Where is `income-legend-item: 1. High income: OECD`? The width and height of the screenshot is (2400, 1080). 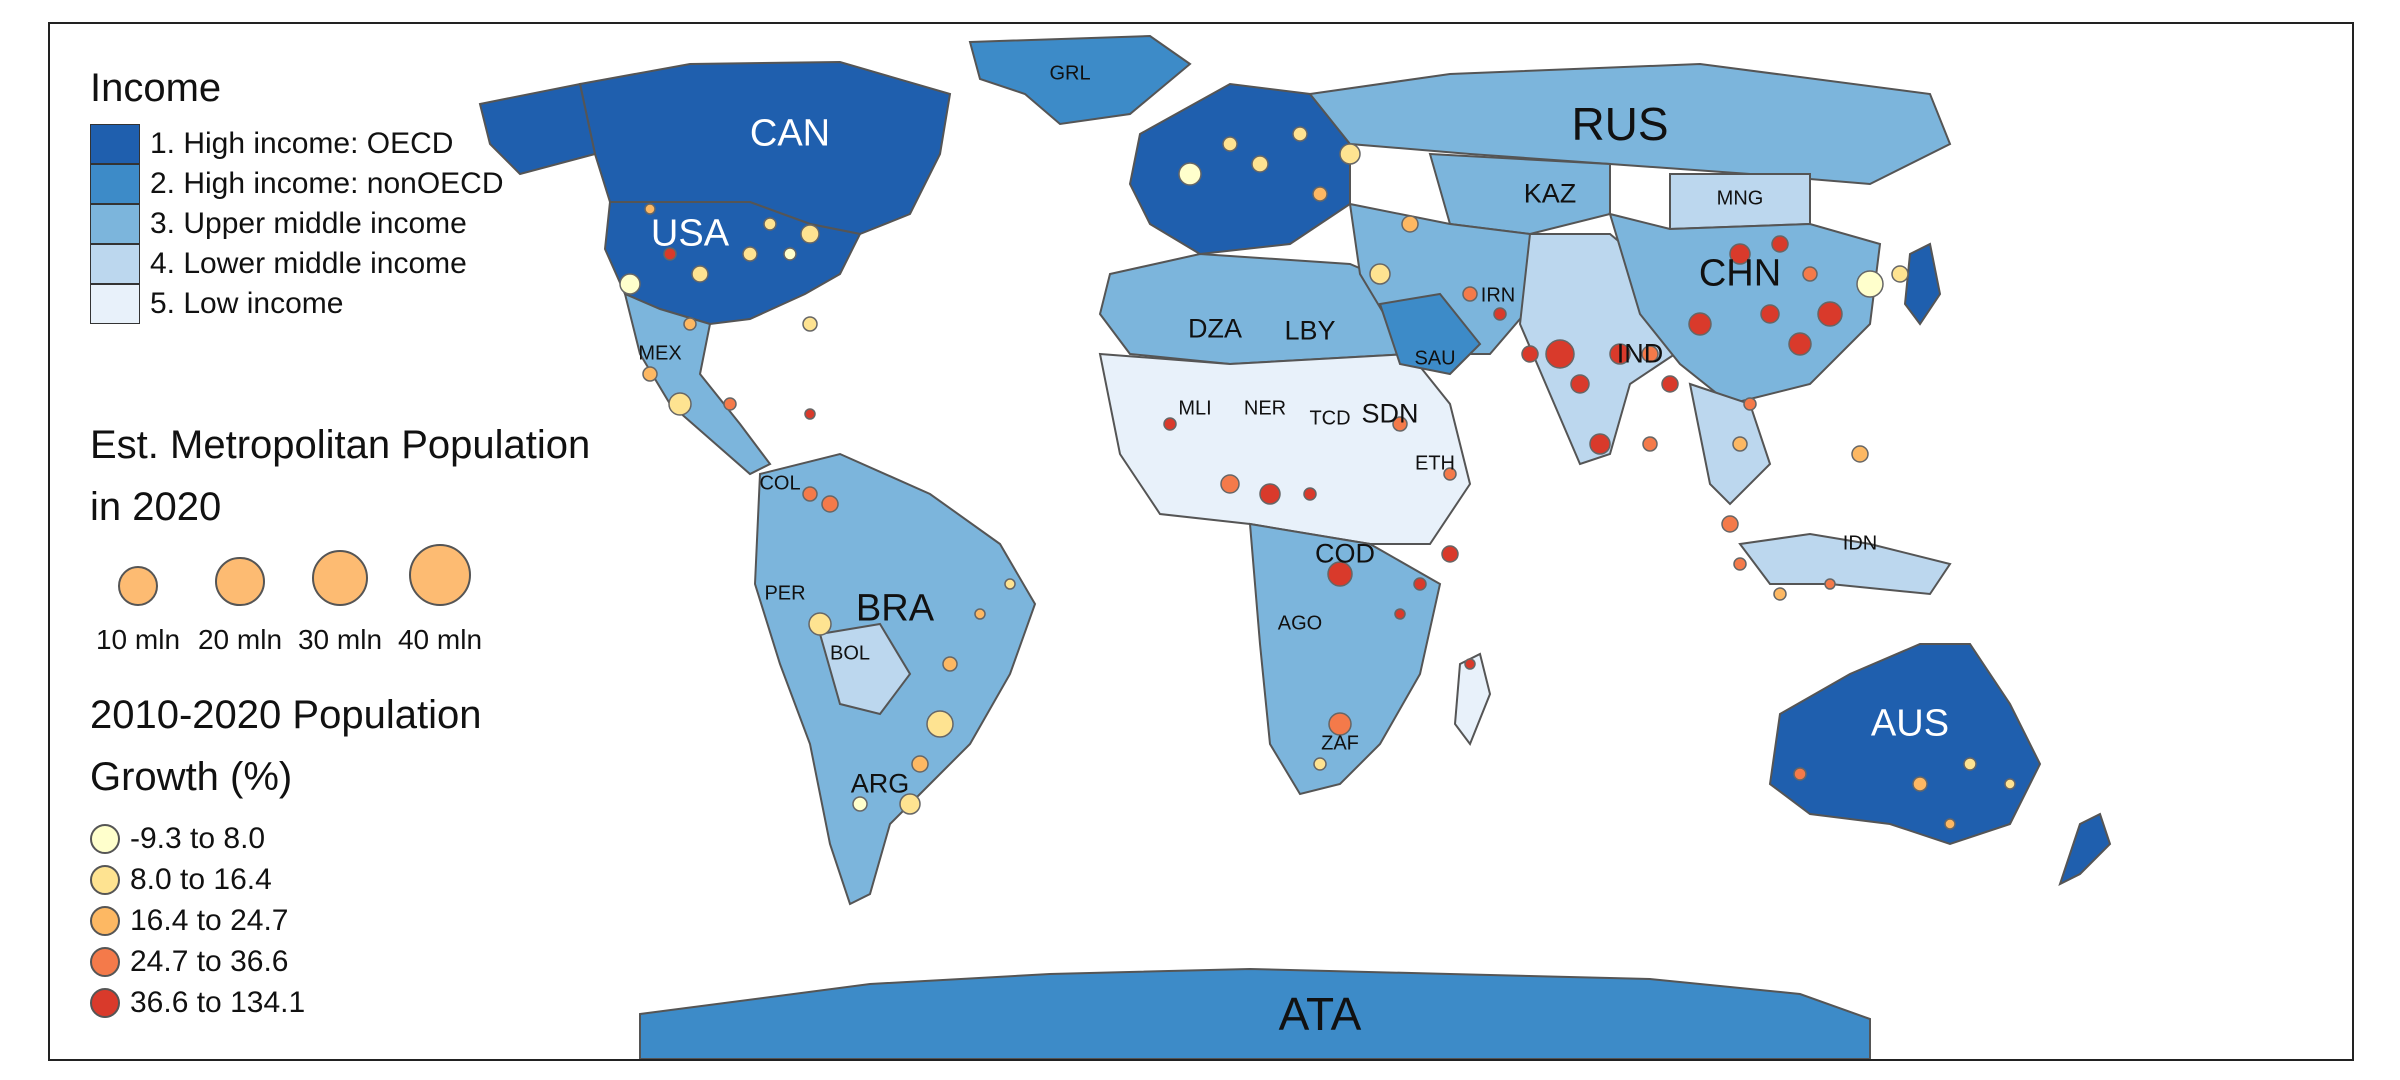 income-legend-item: 1. High income: OECD is located at coordinates (297, 144).